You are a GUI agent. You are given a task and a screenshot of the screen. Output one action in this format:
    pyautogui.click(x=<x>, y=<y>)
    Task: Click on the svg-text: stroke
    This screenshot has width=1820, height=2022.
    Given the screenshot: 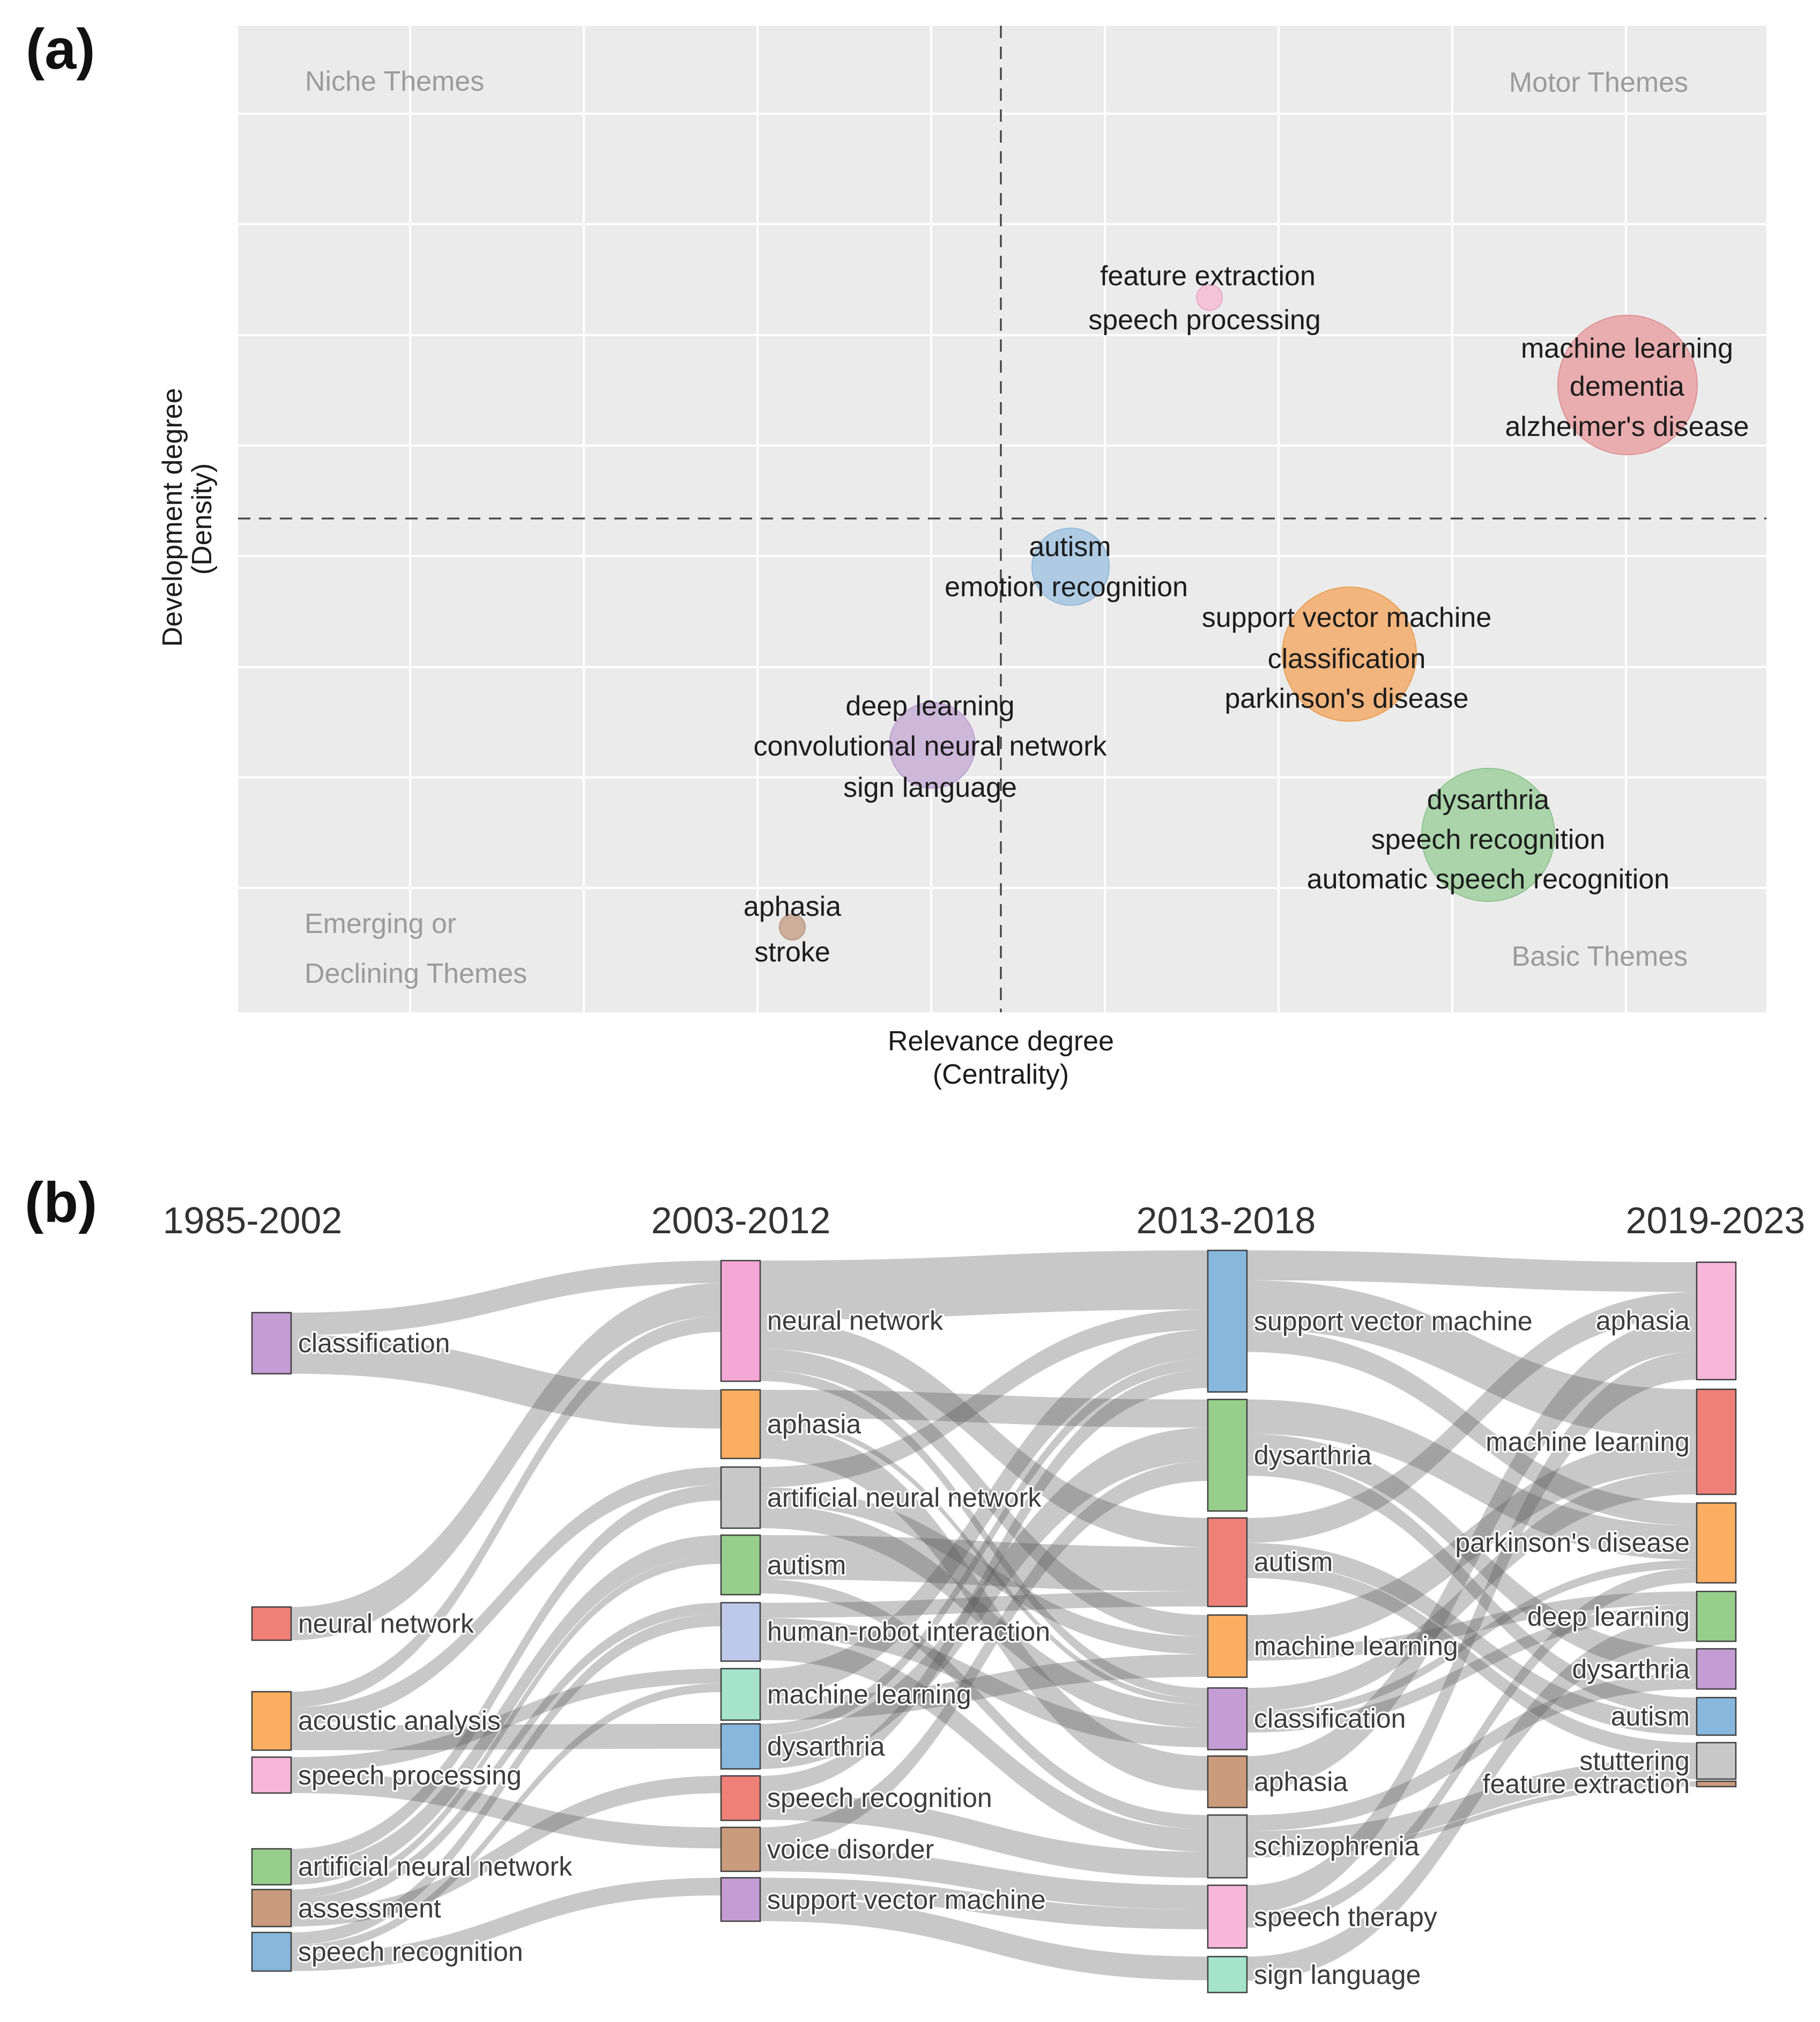 What is the action you would take?
    pyautogui.click(x=792, y=952)
    